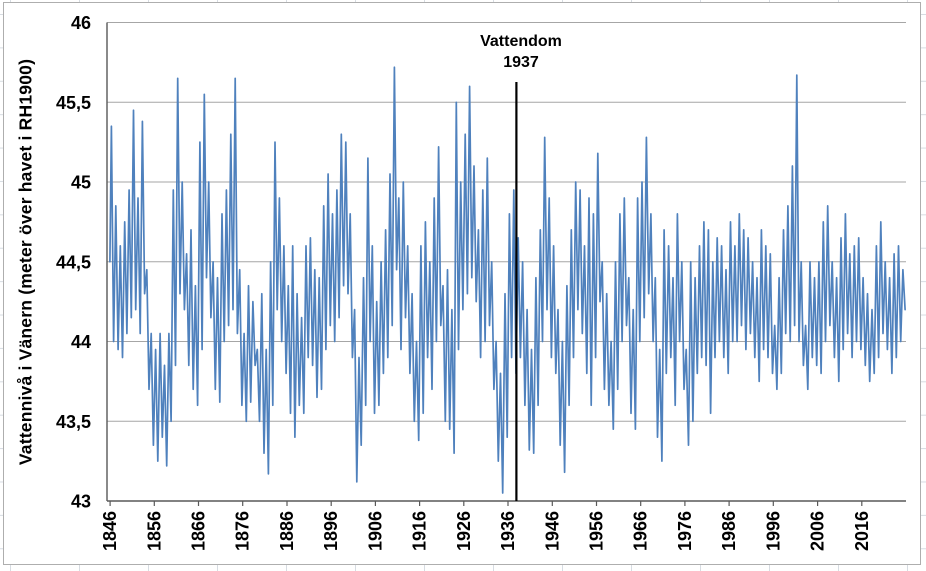  I want to click on x-tick-label: 1896, so click(331, 531).